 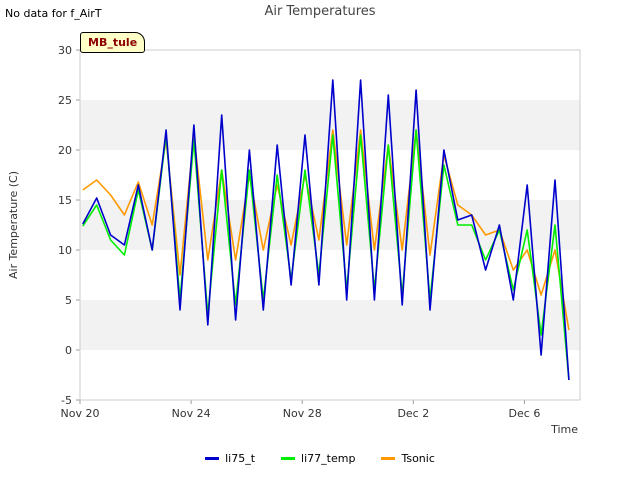 I want to click on y-tick-label: -5, so click(x=66, y=400).